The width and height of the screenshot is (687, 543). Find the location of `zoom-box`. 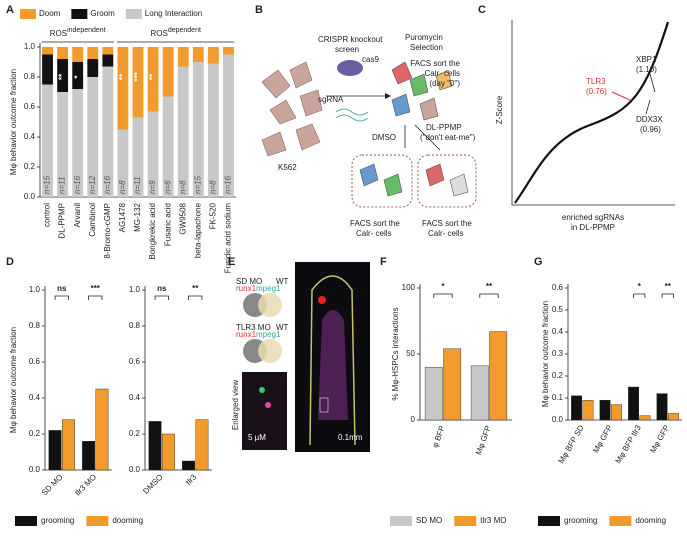

zoom-box is located at coordinates (324, 405).